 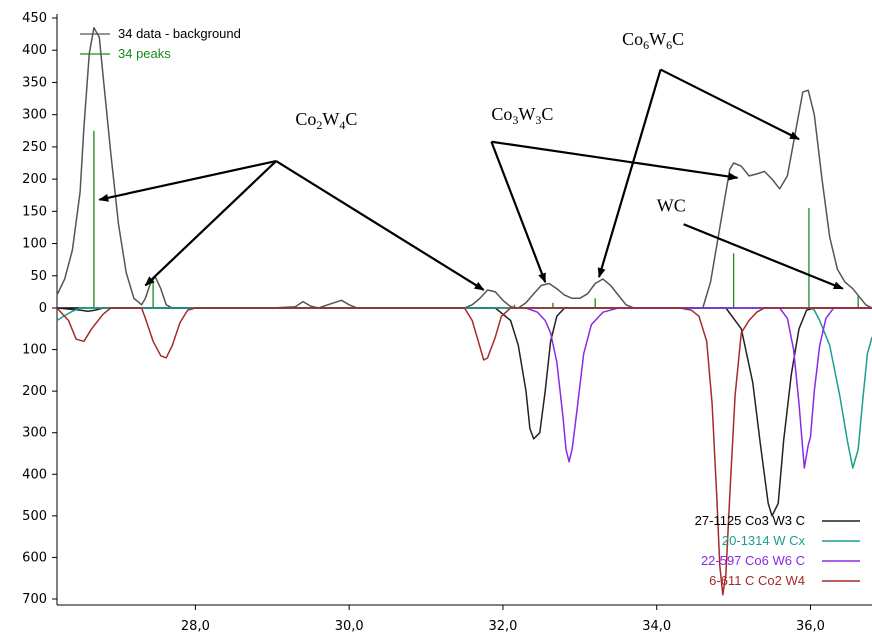 What do you see at coordinates (34, 211) in the screenshot?
I see `y-tick-label: 150` at bounding box center [34, 211].